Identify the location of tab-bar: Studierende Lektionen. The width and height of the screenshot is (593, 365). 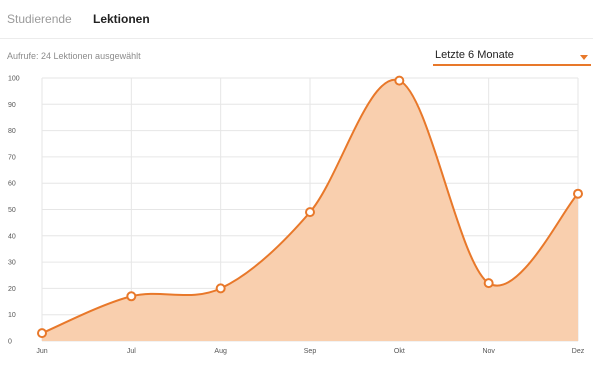
(296, 19).